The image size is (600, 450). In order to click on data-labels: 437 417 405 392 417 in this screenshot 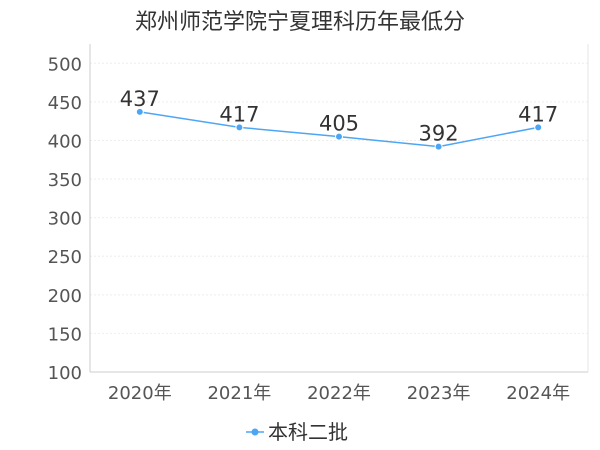, I will do `click(339, 116)`.